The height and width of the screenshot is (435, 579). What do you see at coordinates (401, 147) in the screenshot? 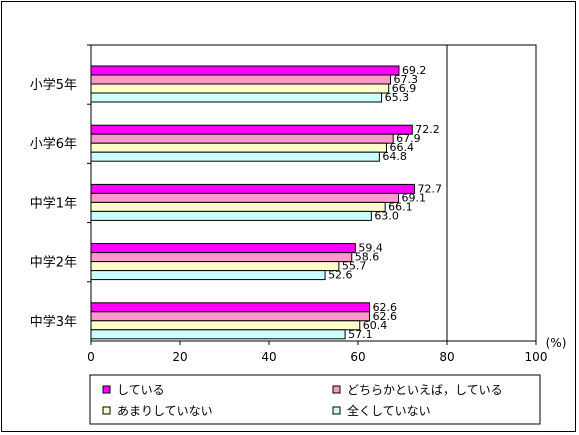
I see `value-label: 66.4` at bounding box center [401, 147].